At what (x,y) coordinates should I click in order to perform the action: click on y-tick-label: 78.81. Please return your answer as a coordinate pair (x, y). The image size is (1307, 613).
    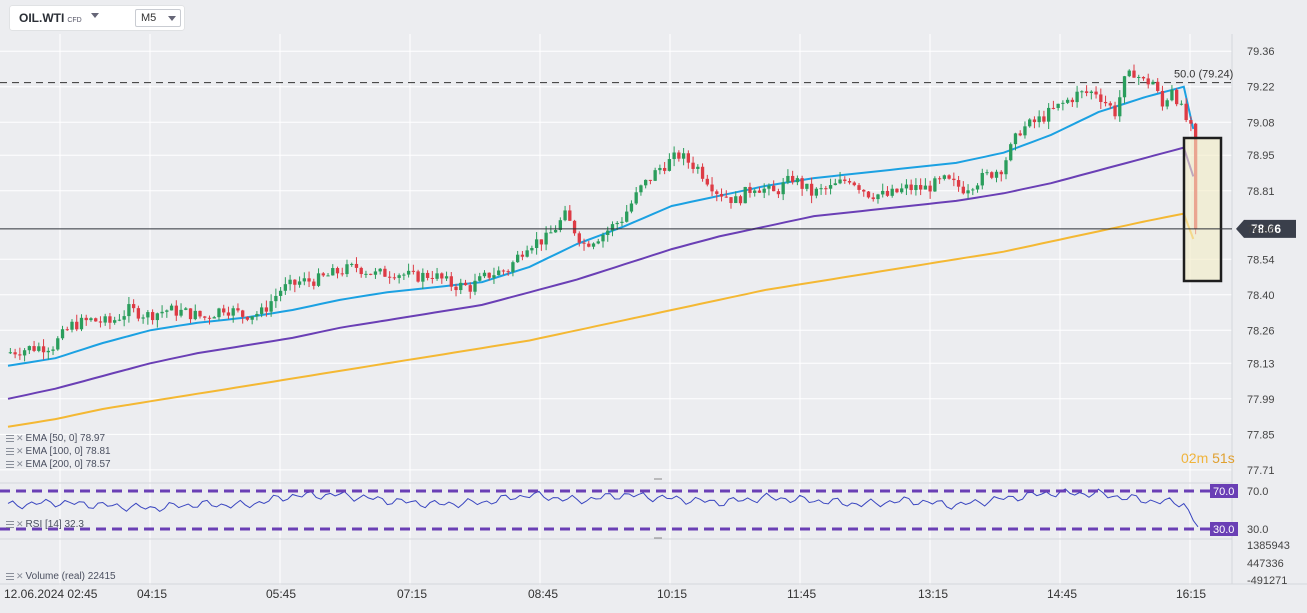
    Looking at the image, I should click on (1261, 192).